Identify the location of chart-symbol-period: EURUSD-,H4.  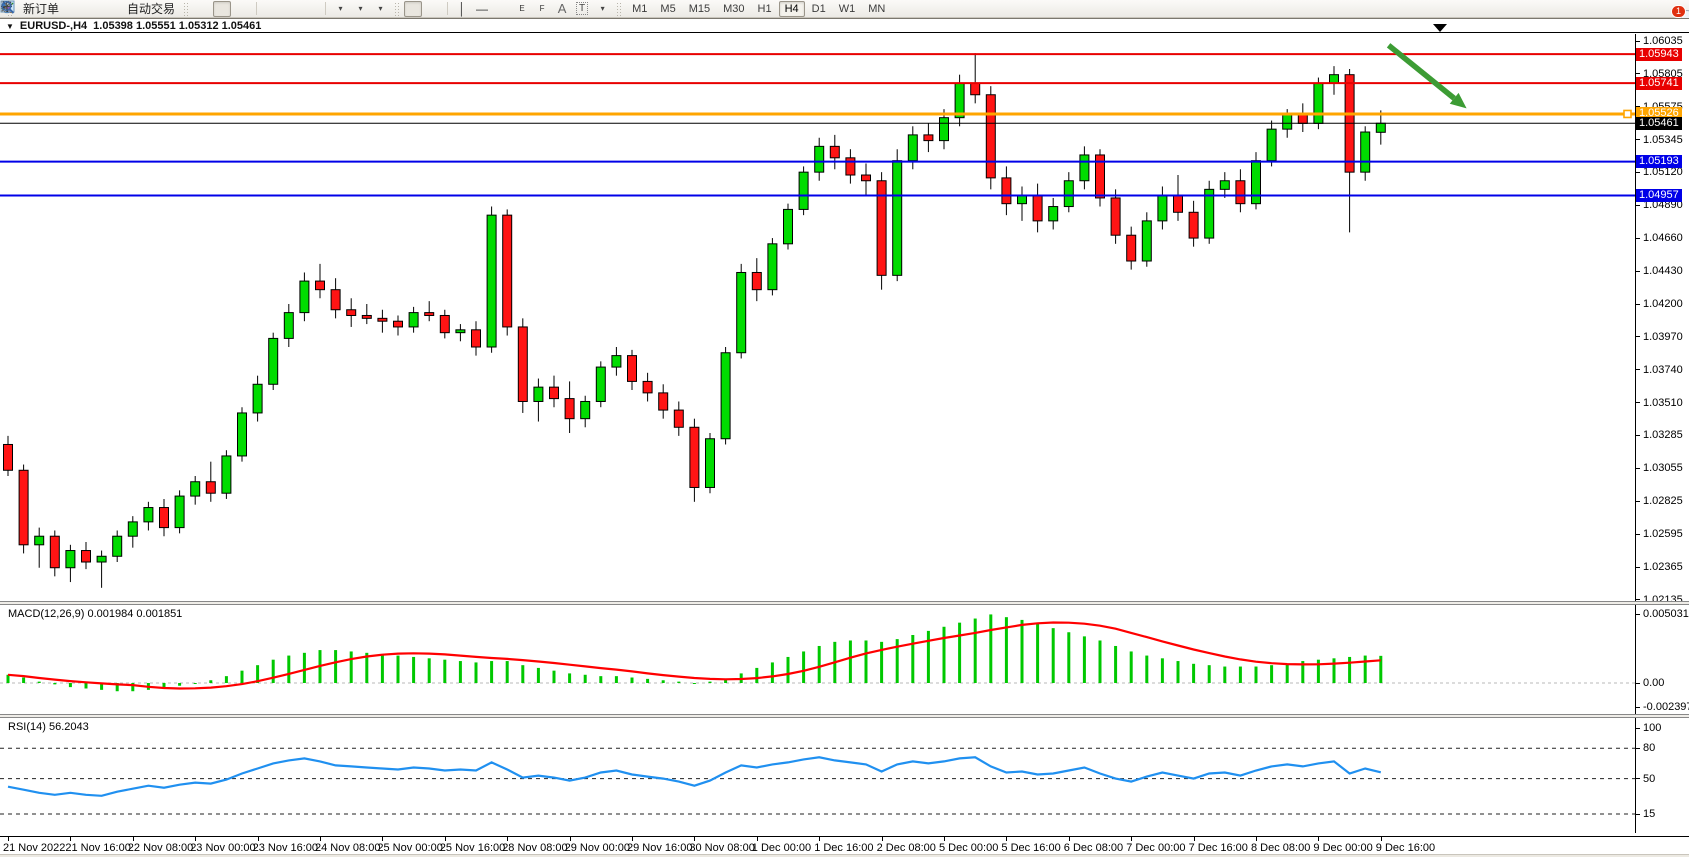
(53, 26).